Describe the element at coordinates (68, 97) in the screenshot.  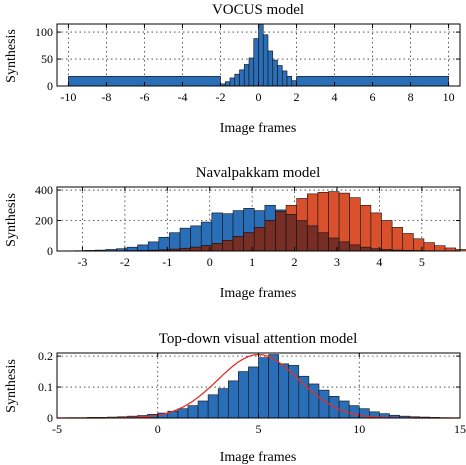
I see `x-tick-label: -10` at that location.